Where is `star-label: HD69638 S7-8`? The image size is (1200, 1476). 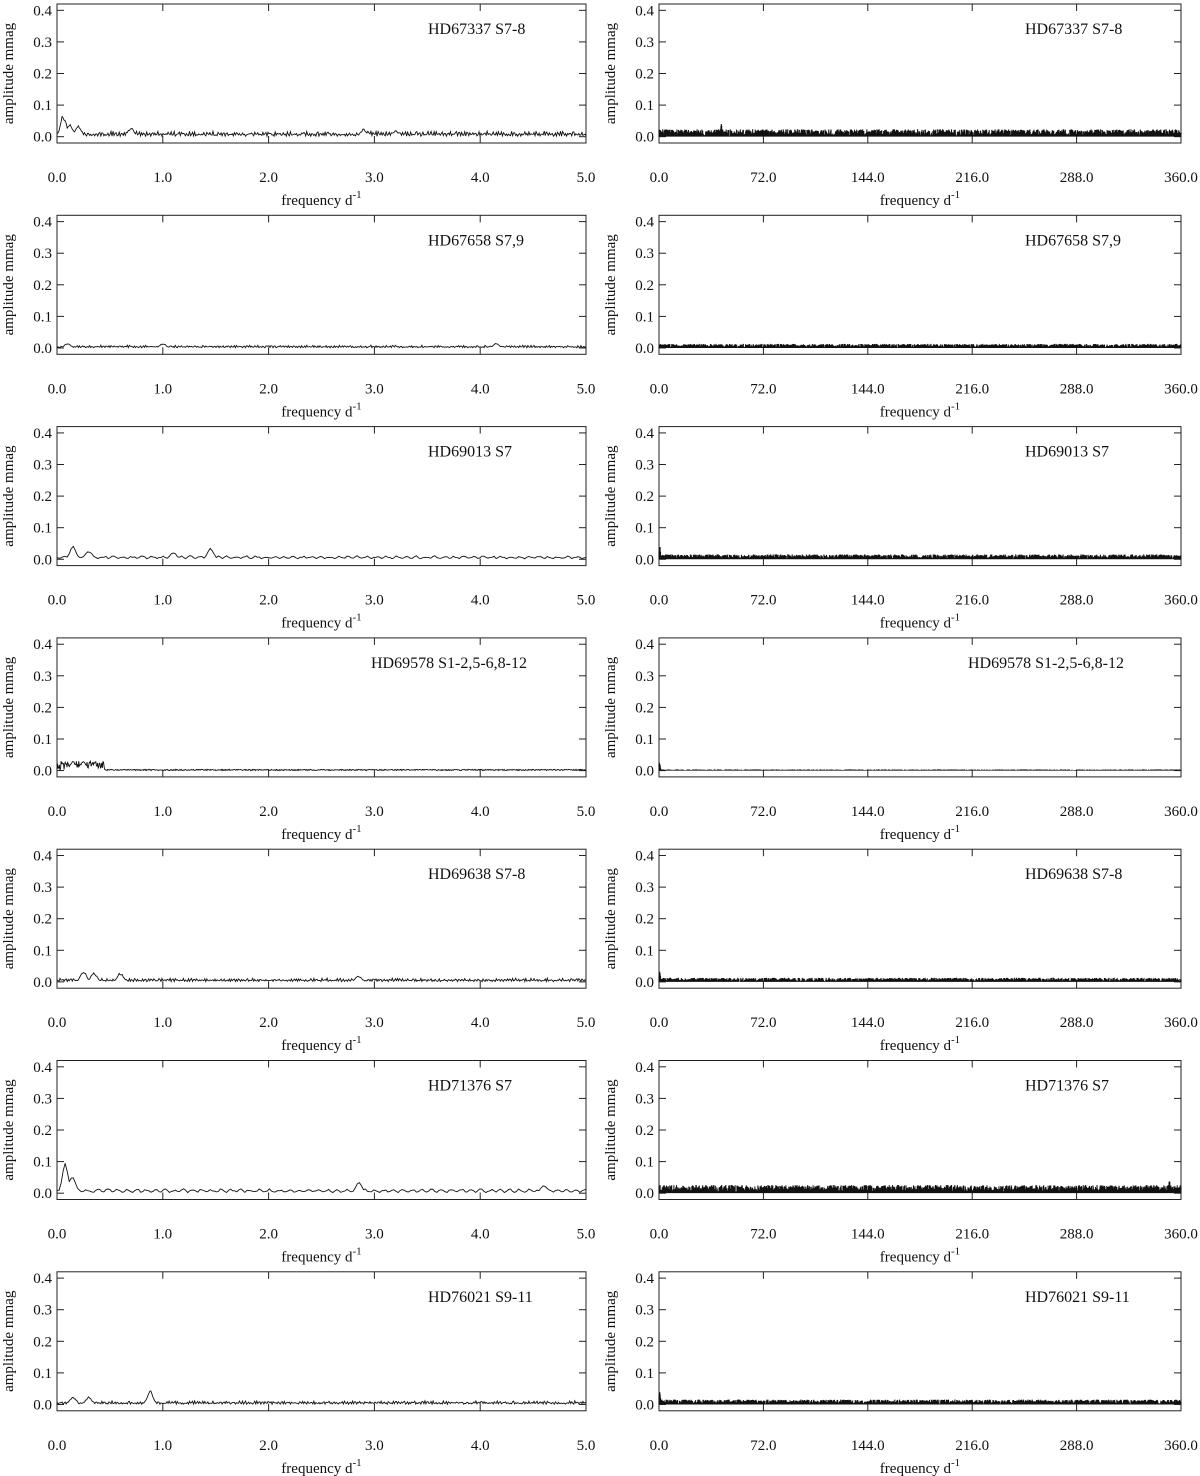
star-label: HD69638 S7-8 is located at coordinates (1073, 874).